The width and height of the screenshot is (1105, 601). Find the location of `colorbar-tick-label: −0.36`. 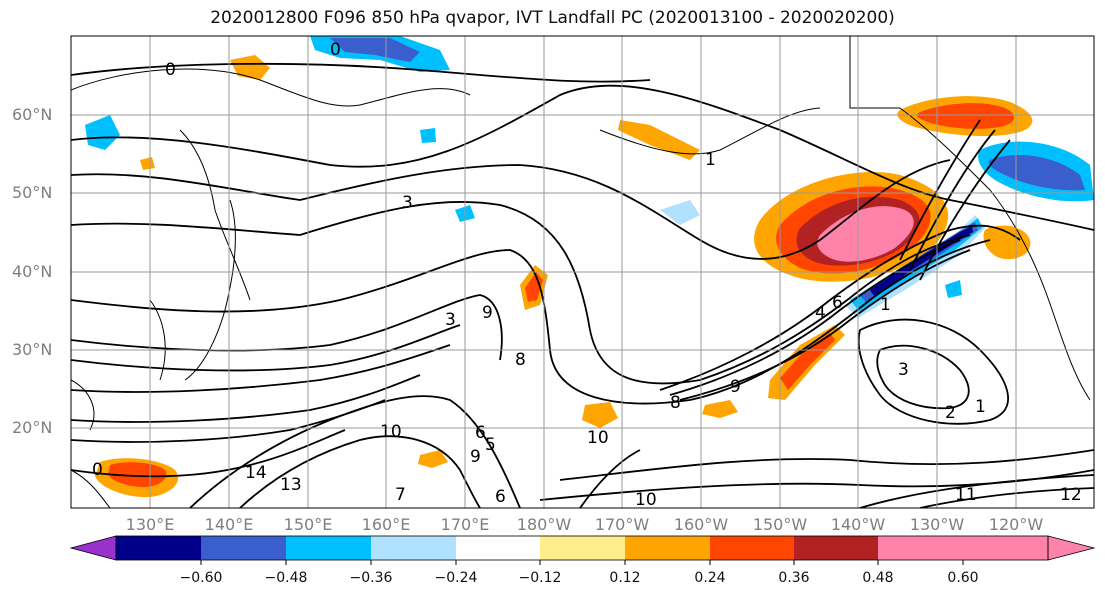

colorbar-tick-label: −0.36 is located at coordinates (371, 578).